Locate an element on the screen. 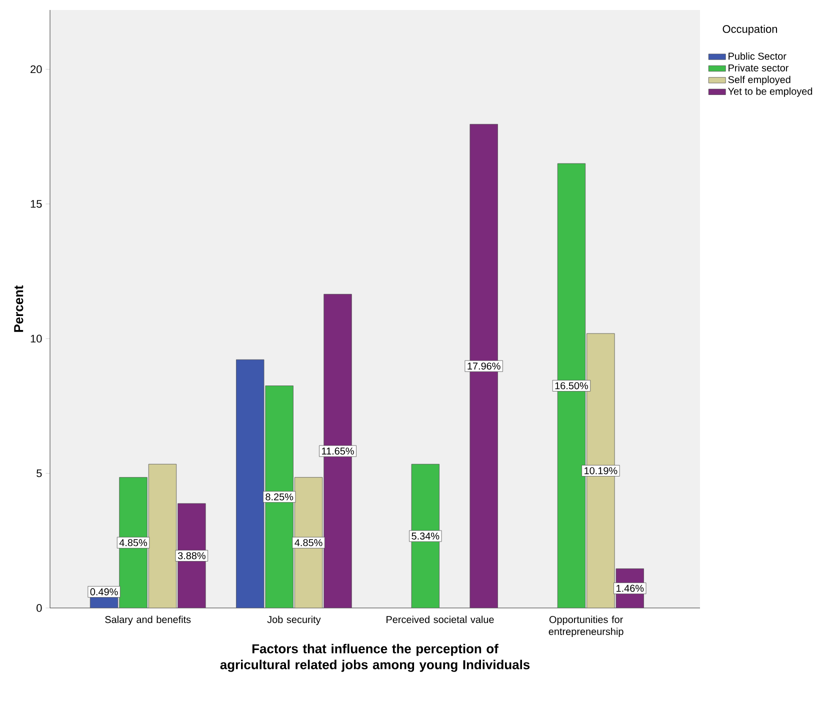  y-tick-label: 0 is located at coordinates (39, 608).